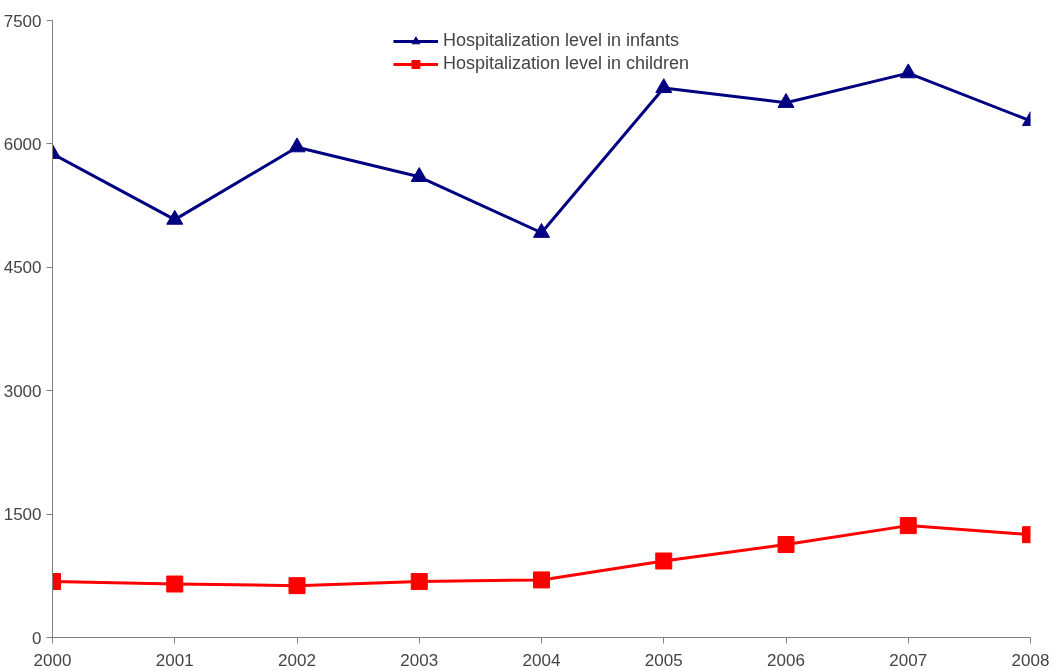  What do you see at coordinates (908, 660) in the screenshot?
I see `x-tick-label: 2007` at bounding box center [908, 660].